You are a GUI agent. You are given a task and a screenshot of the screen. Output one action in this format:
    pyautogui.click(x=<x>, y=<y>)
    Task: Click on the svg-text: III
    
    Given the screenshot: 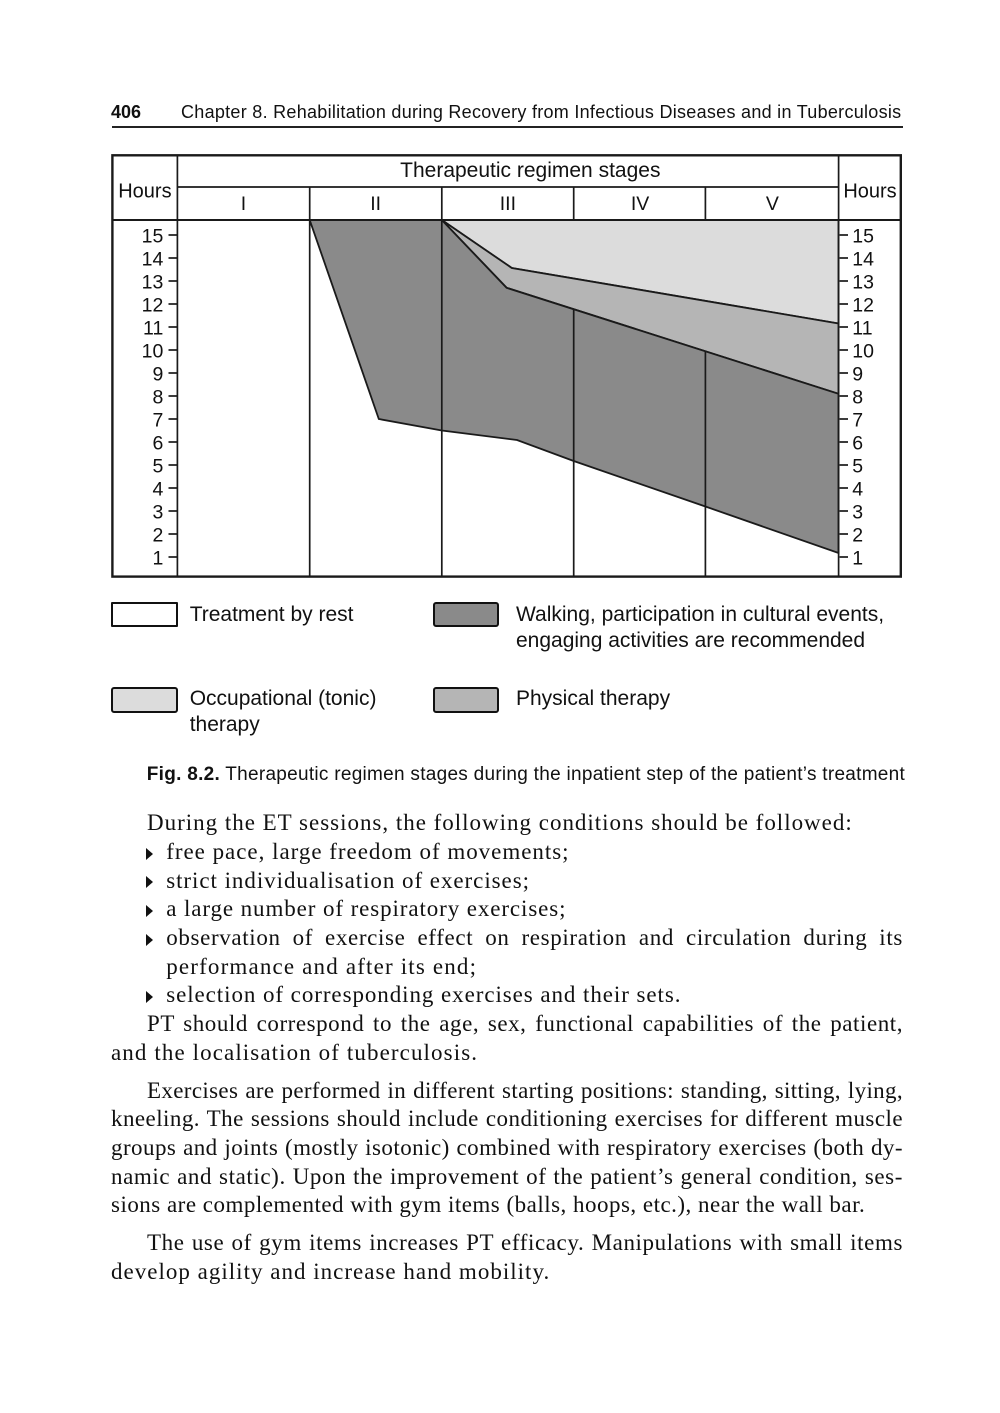 What is the action you would take?
    pyautogui.click(x=508, y=204)
    